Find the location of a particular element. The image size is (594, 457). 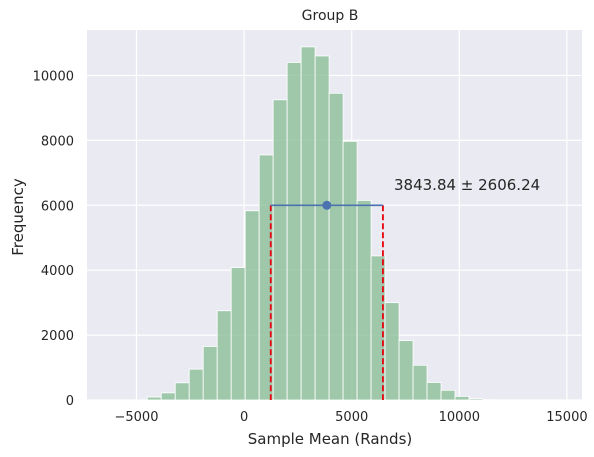

x-axis-ticks: −5000 0 5000 10000 15000 is located at coordinates (351, 417).